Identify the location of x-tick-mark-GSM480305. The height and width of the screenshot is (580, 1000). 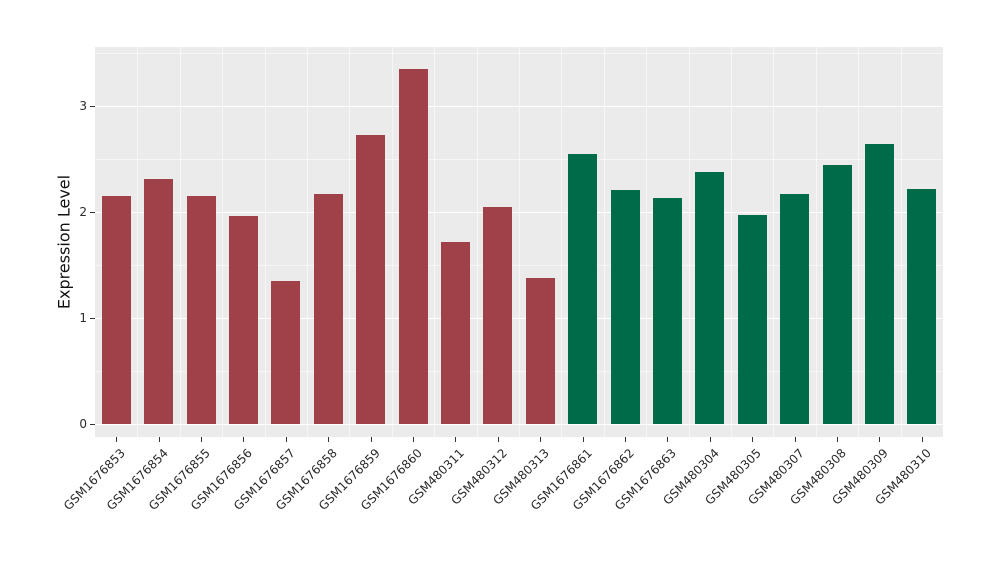
(753, 439).